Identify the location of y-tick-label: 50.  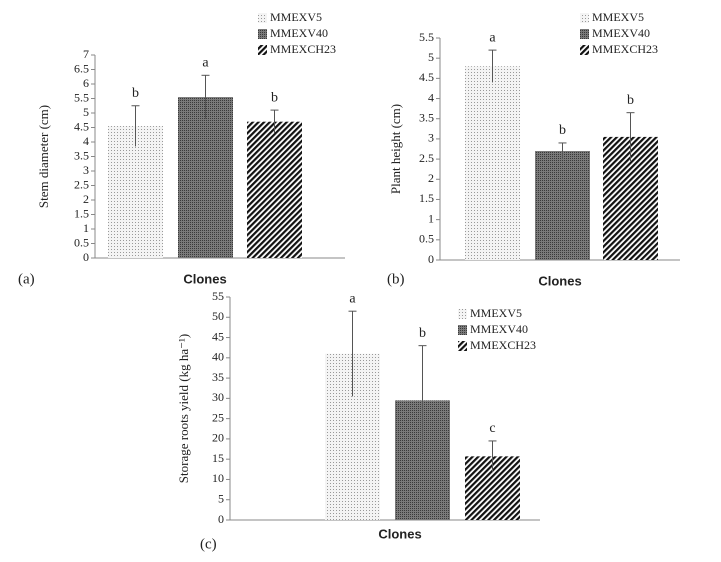
(218, 316).